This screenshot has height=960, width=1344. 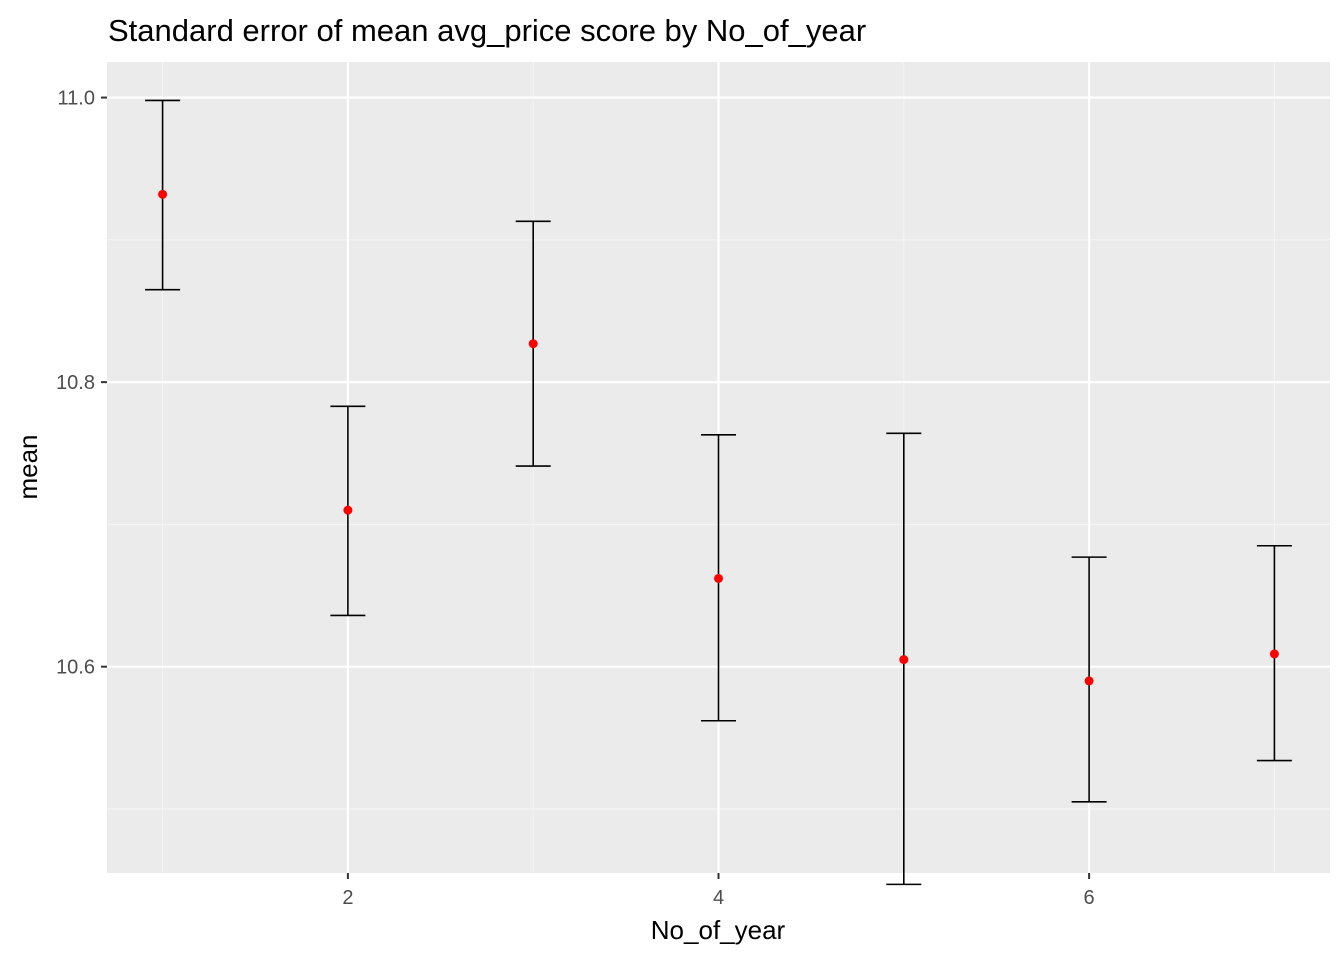 I want to click on y-tick-label: 10.8, so click(x=75, y=383).